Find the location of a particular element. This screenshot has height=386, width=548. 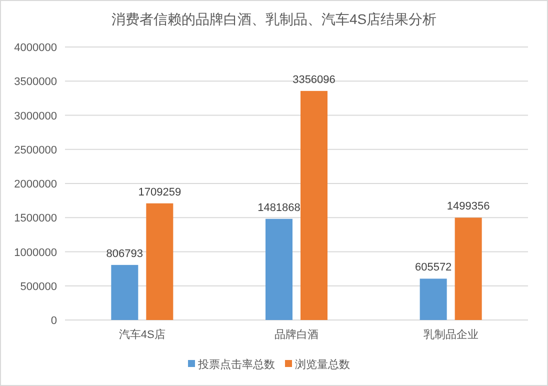

y-tick-label: 2500000 is located at coordinates (35, 150).